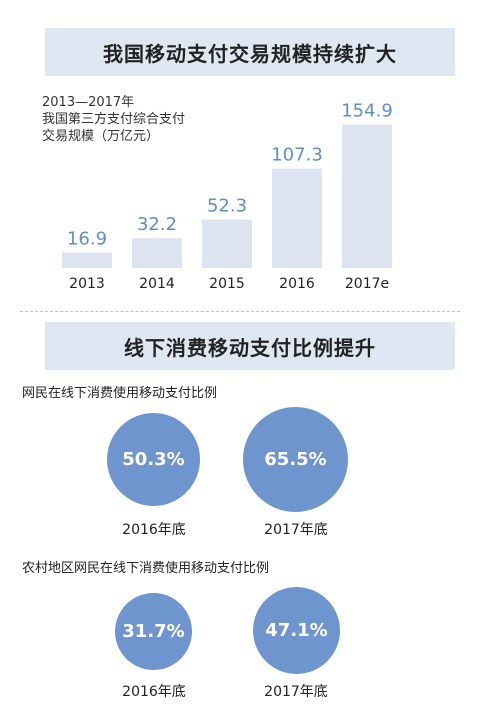 The width and height of the screenshot is (499, 708). I want to click on chart-description: 2013—2017年 我国第三方支付综合支付 交易规模（万亿元）, so click(113, 119).